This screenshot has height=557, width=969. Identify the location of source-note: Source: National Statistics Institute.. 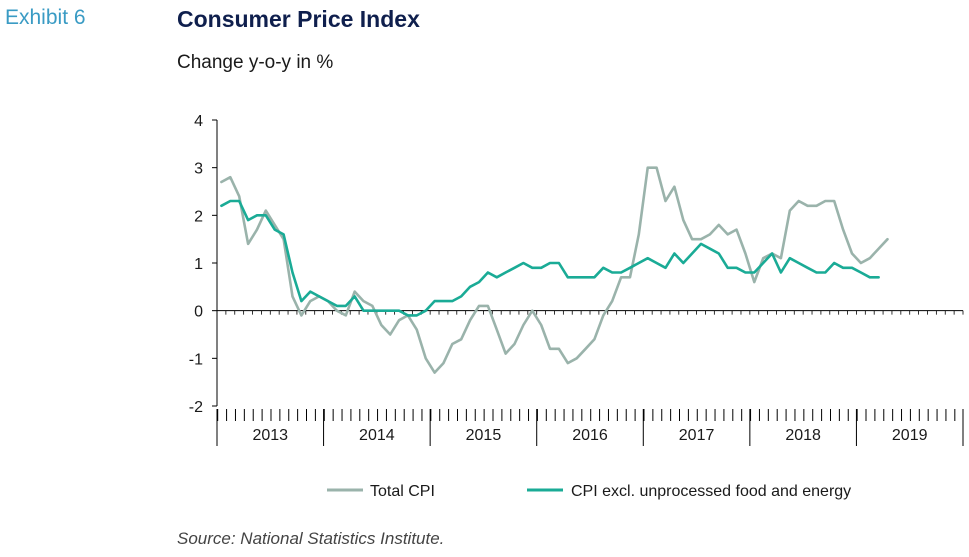
(311, 538).